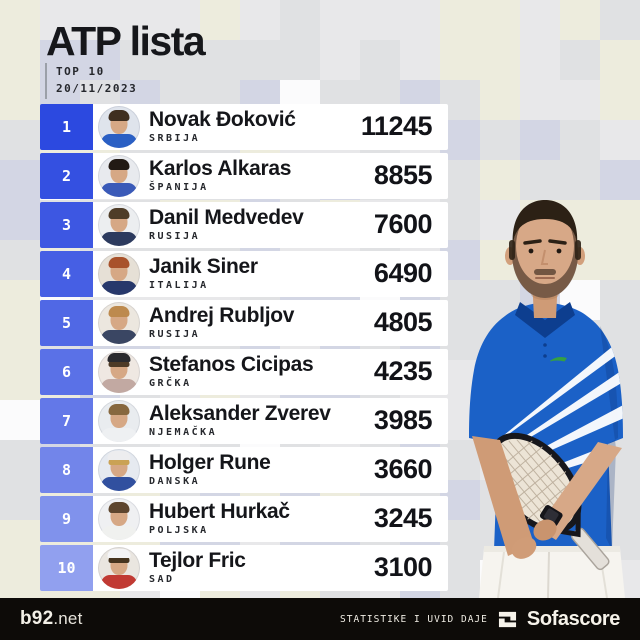  I want to click on player-points: 7600, so click(403, 224).